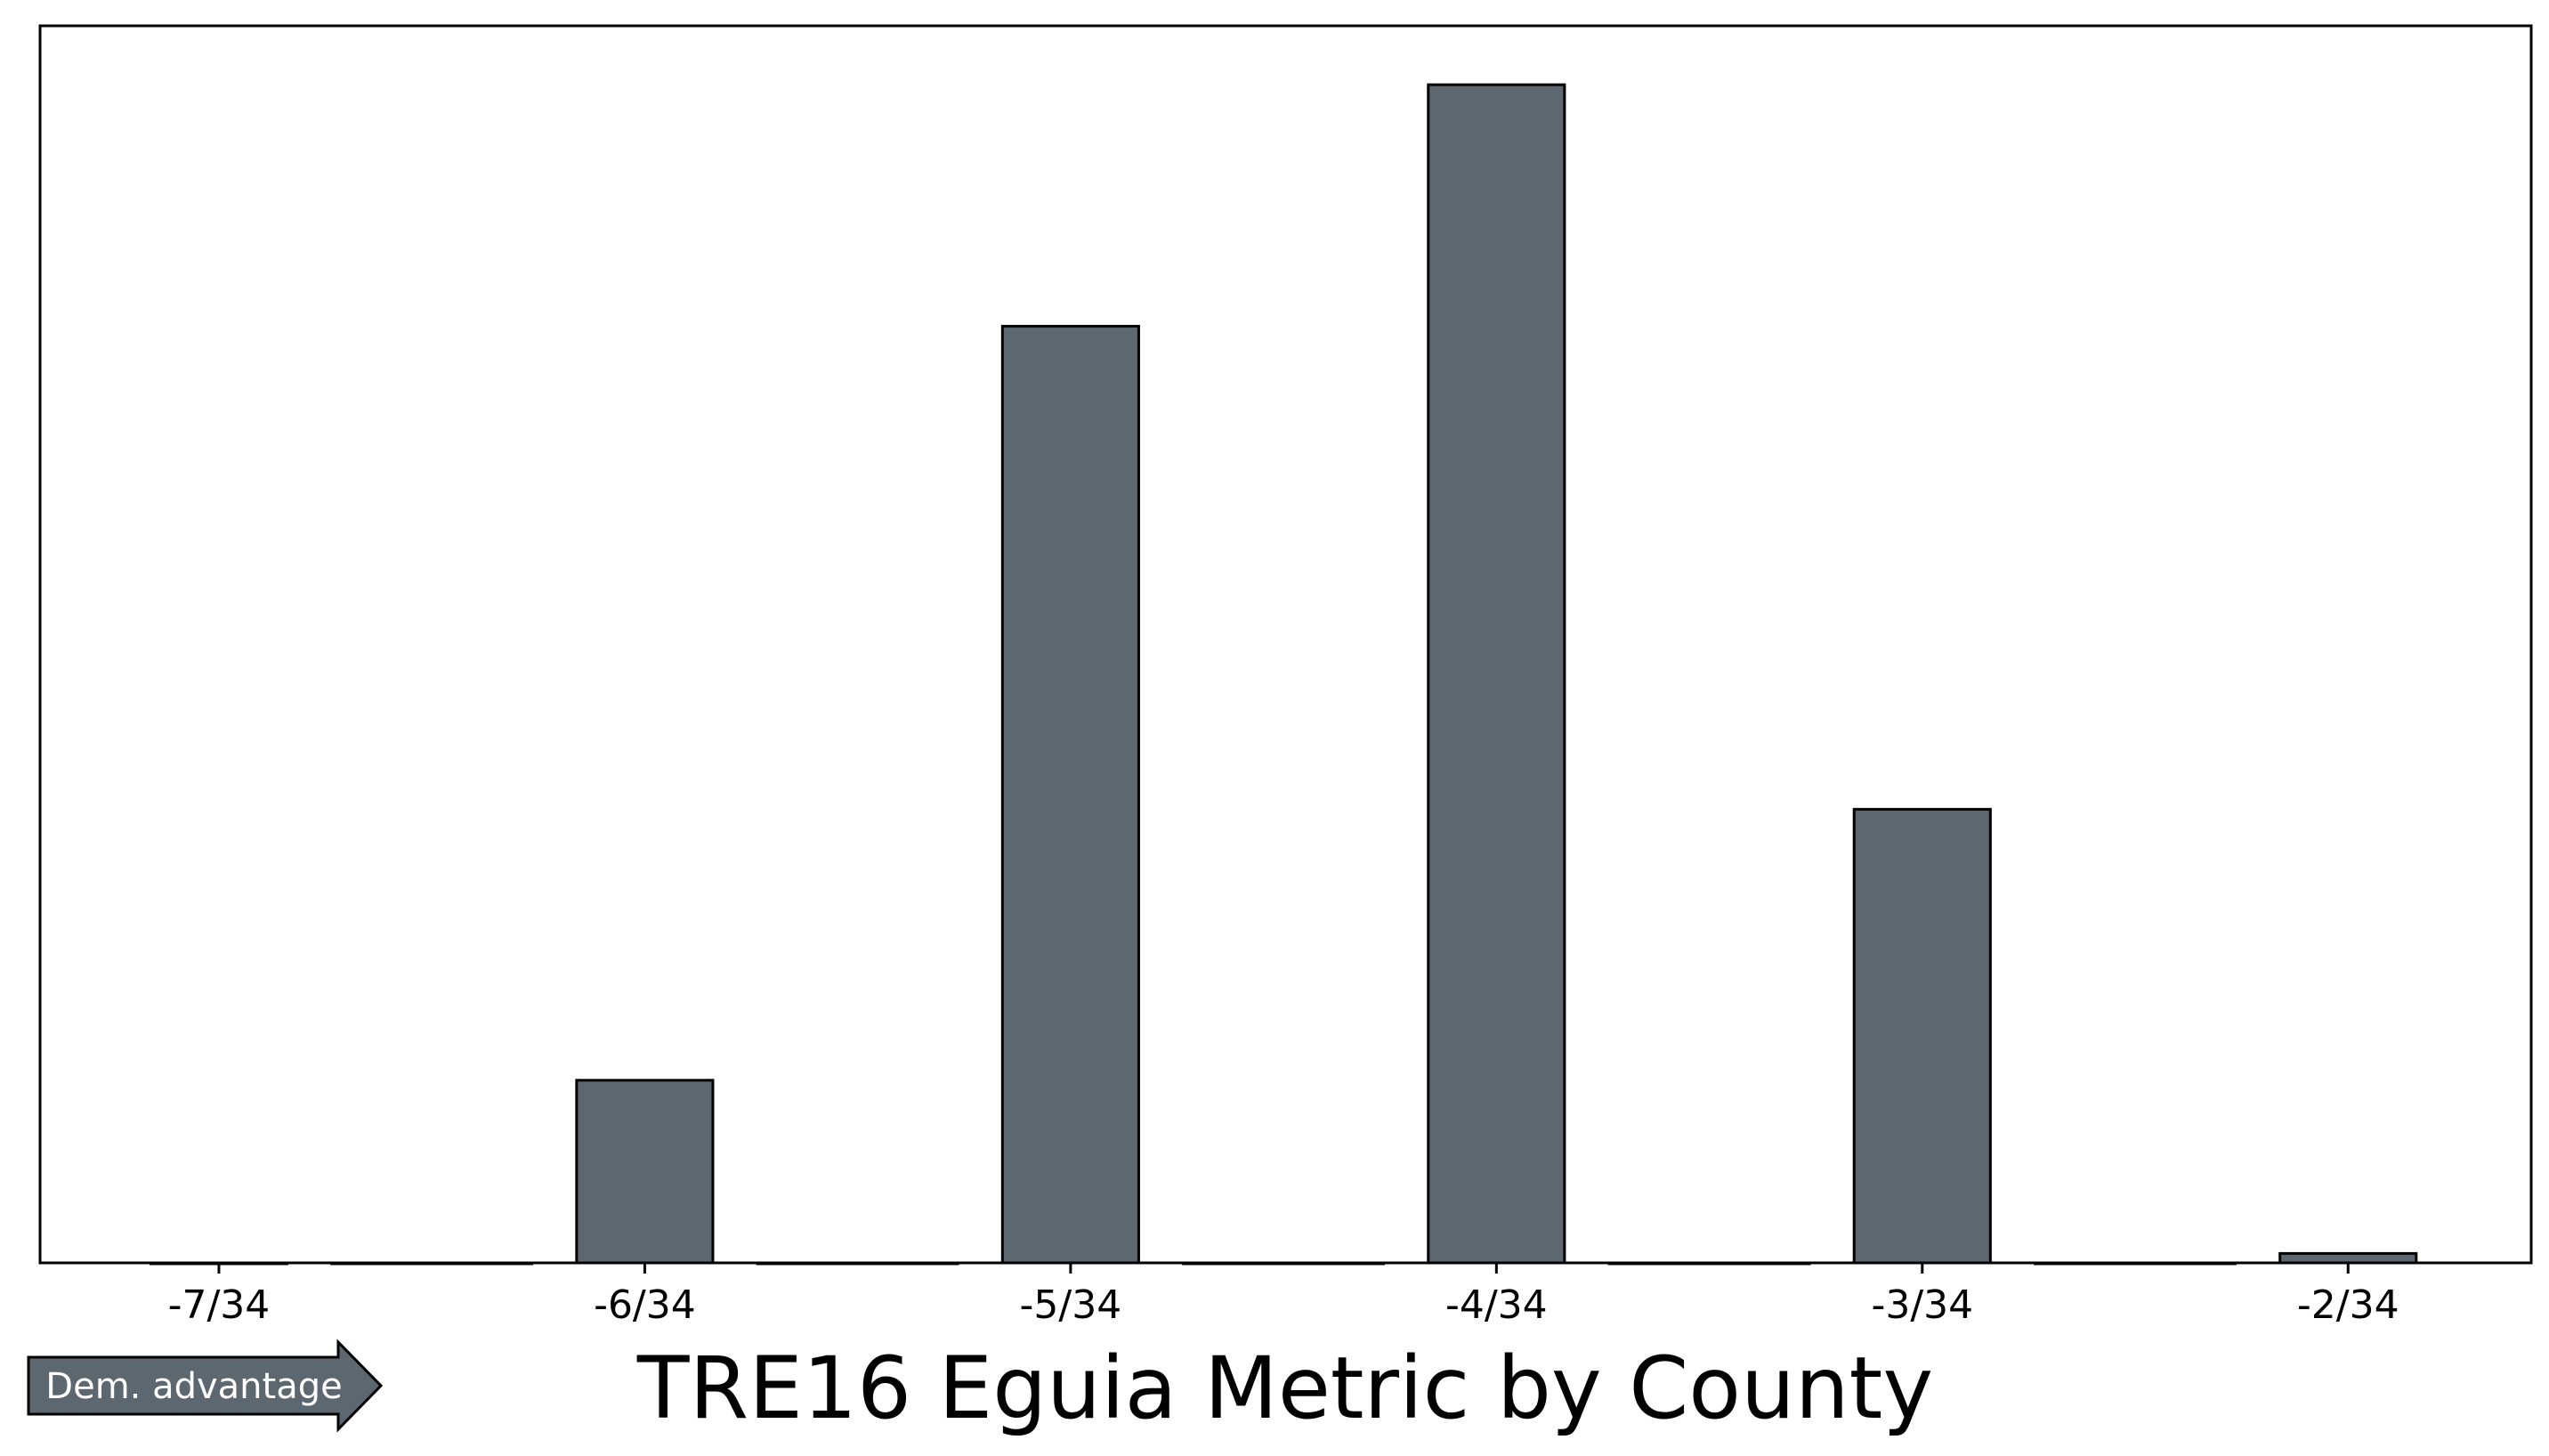 The width and height of the screenshot is (2549, 1456). Describe the element at coordinates (1922, 1305) in the screenshot. I see `x-tick-label: -3/34` at that location.